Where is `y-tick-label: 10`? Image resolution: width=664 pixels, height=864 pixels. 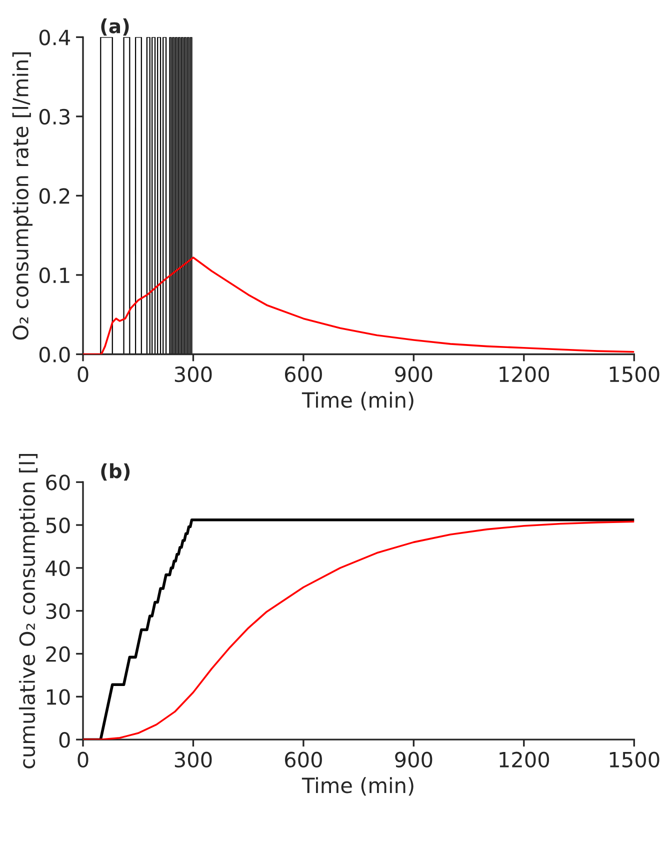
y-tick-label: 10 is located at coordinates (58, 697).